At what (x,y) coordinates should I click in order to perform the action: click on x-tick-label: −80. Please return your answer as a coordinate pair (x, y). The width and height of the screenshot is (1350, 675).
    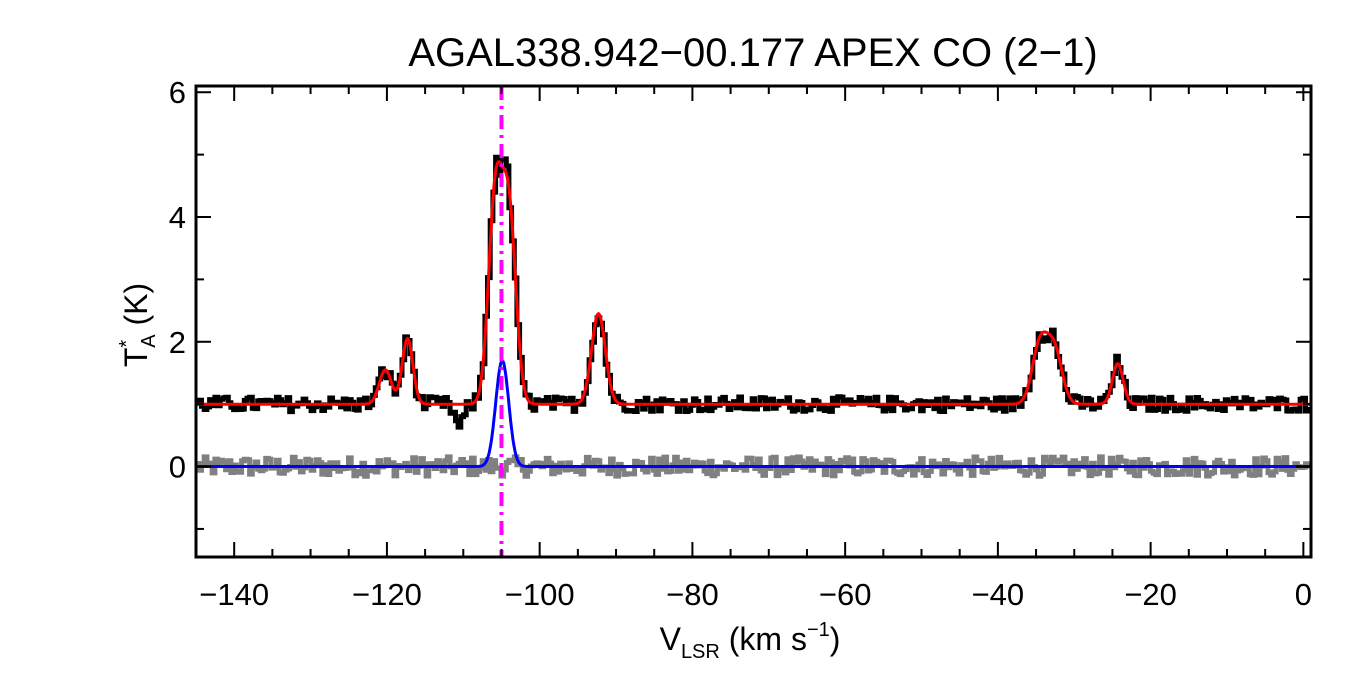
    Looking at the image, I should click on (692, 594).